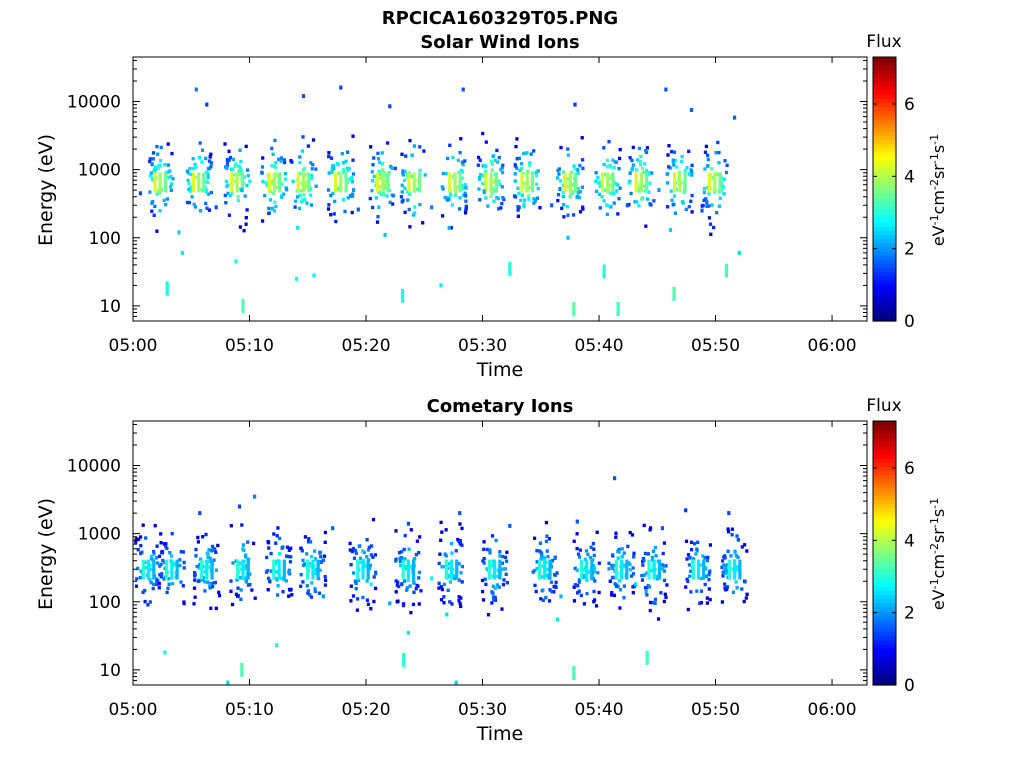 The width and height of the screenshot is (1024, 768). What do you see at coordinates (500, 370) in the screenshot?
I see `solar-wind-x-axis-label: Time` at bounding box center [500, 370].